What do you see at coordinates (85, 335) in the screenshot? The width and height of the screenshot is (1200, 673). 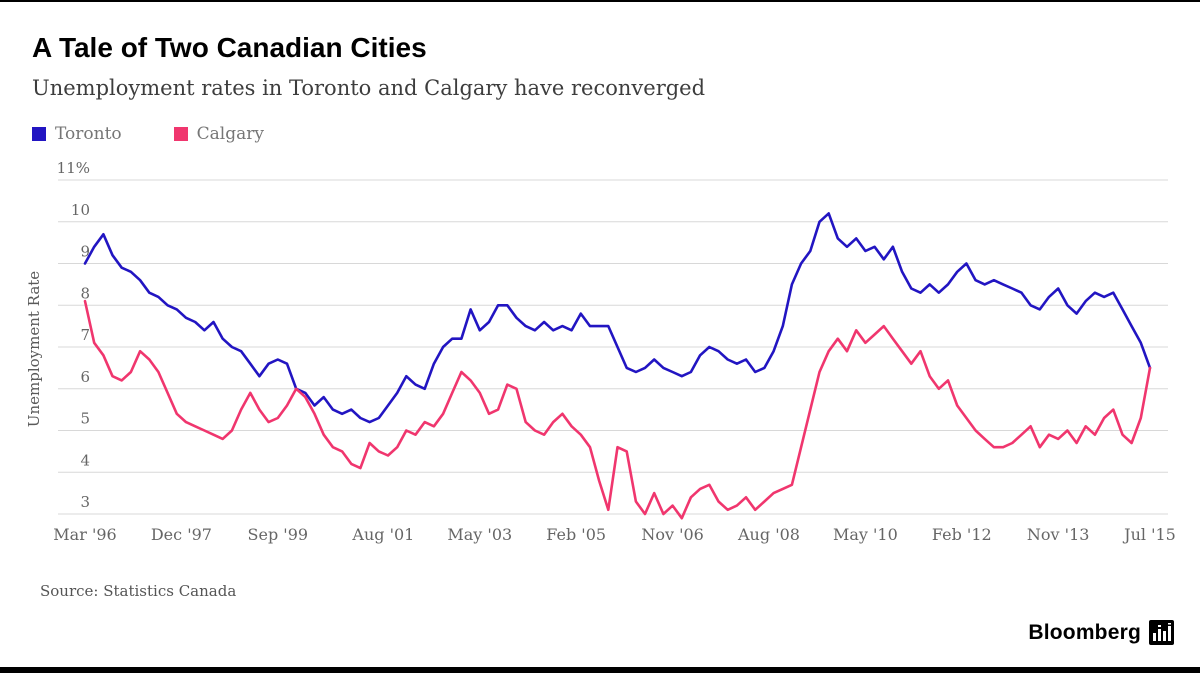 I see `y-tick-label-7: 7` at bounding box center [85, 335].